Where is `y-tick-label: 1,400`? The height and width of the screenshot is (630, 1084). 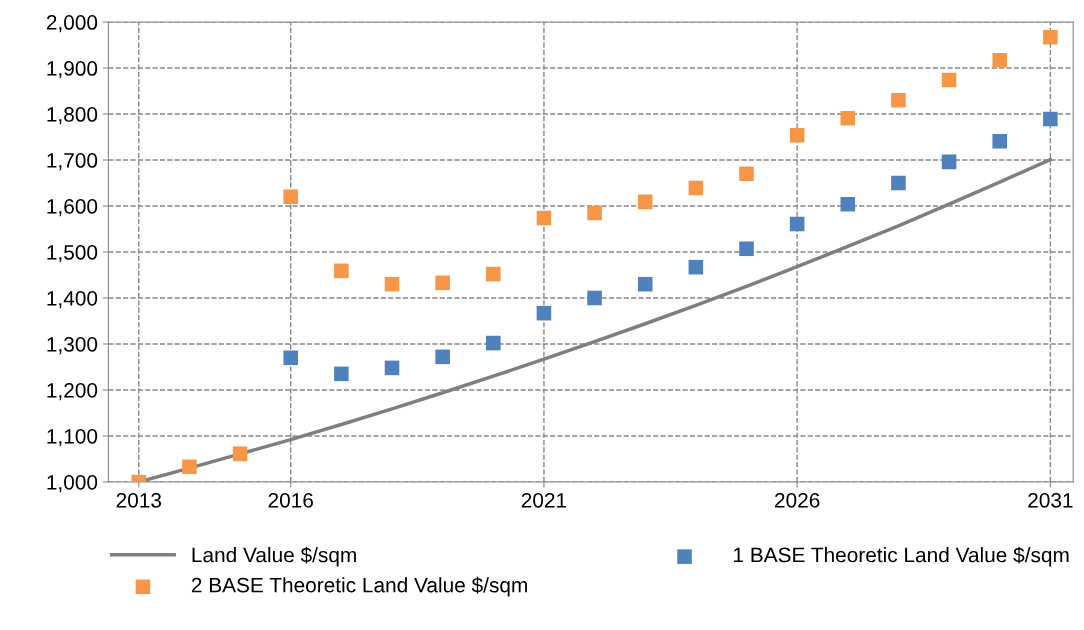 y-tick-label: 1,400 is located at coordinates (72, 299).